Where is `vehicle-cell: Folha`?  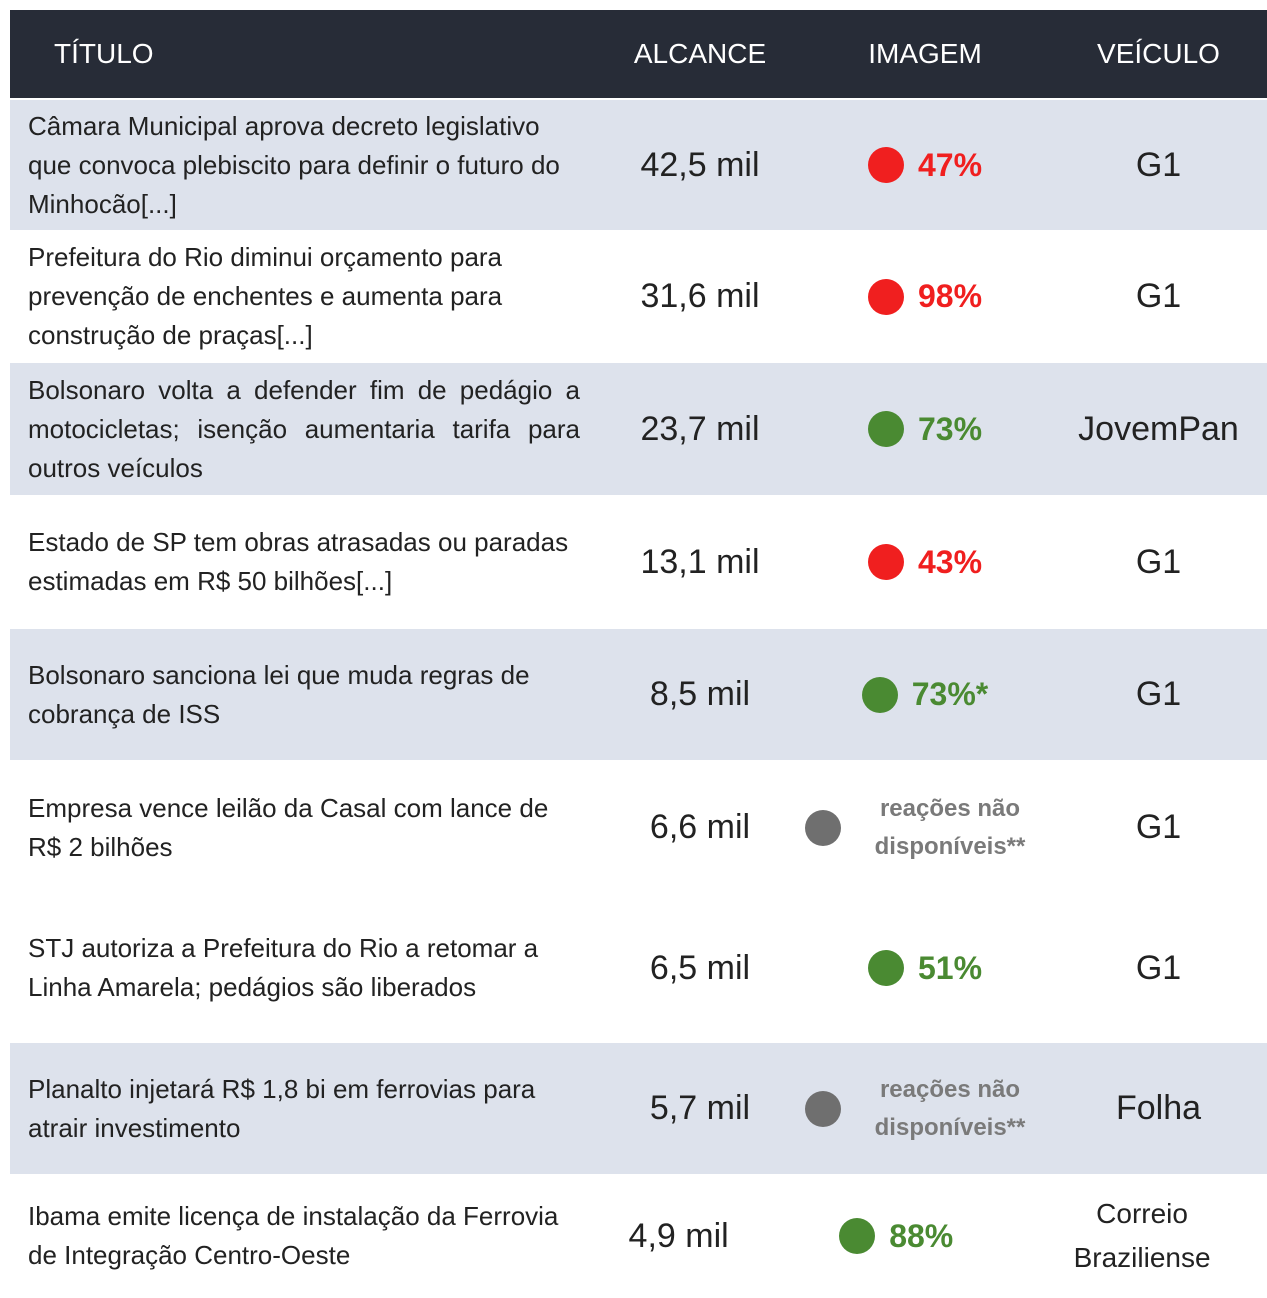 vehicle-cell: Folha is located at coordinates (1158, 1108).